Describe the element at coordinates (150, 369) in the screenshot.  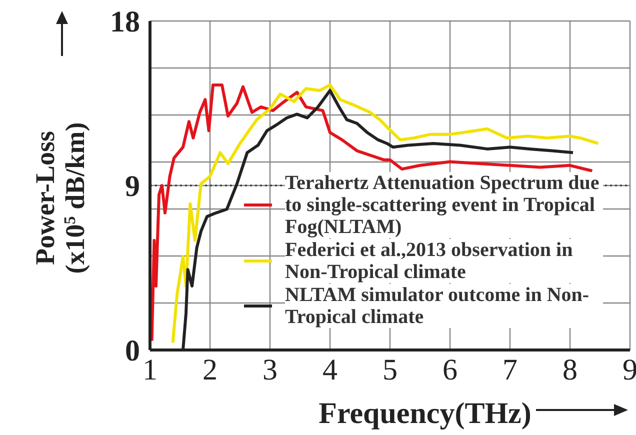
I see `x-tick-label: 1` at that location.